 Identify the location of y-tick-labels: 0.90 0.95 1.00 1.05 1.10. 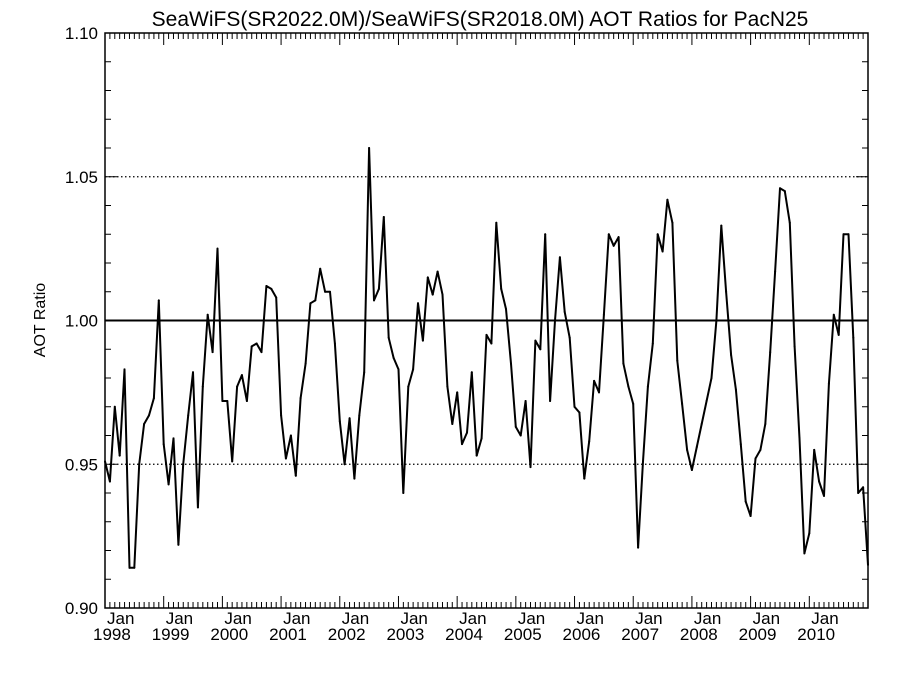
(81, 321).